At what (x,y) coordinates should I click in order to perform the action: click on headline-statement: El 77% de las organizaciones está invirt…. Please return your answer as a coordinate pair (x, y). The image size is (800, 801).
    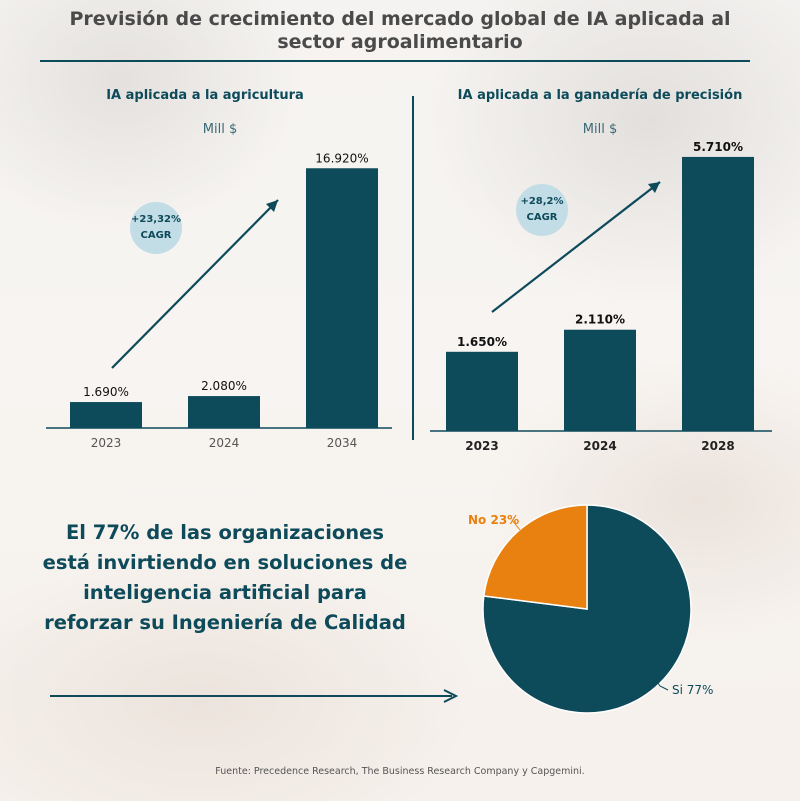
    Looking at the image, I should click on (225, 577).